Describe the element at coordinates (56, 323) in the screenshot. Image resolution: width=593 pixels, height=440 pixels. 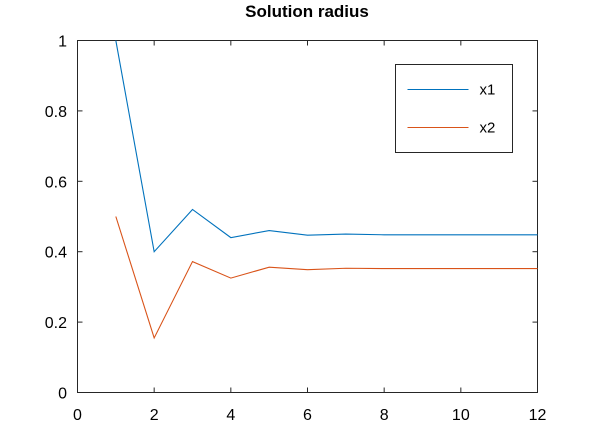
I see `y-tick-label: 0.2` at that location.